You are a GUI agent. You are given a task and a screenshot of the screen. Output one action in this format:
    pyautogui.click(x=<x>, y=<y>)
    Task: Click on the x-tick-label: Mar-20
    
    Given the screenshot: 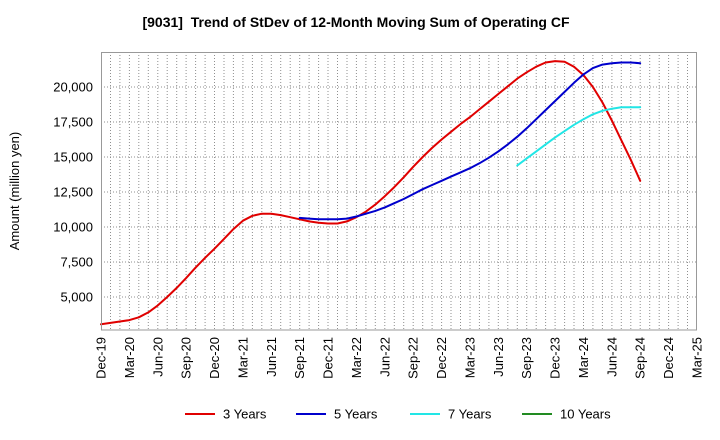 What is the action you would take?
    pyautogui.click(x=129, y=357)
    